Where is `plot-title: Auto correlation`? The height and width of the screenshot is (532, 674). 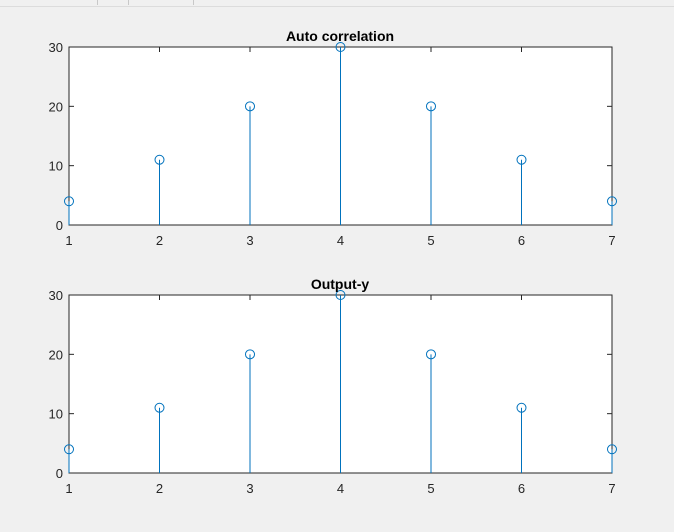 plot-title: Auto correlation is located at coordinates (340, 36).